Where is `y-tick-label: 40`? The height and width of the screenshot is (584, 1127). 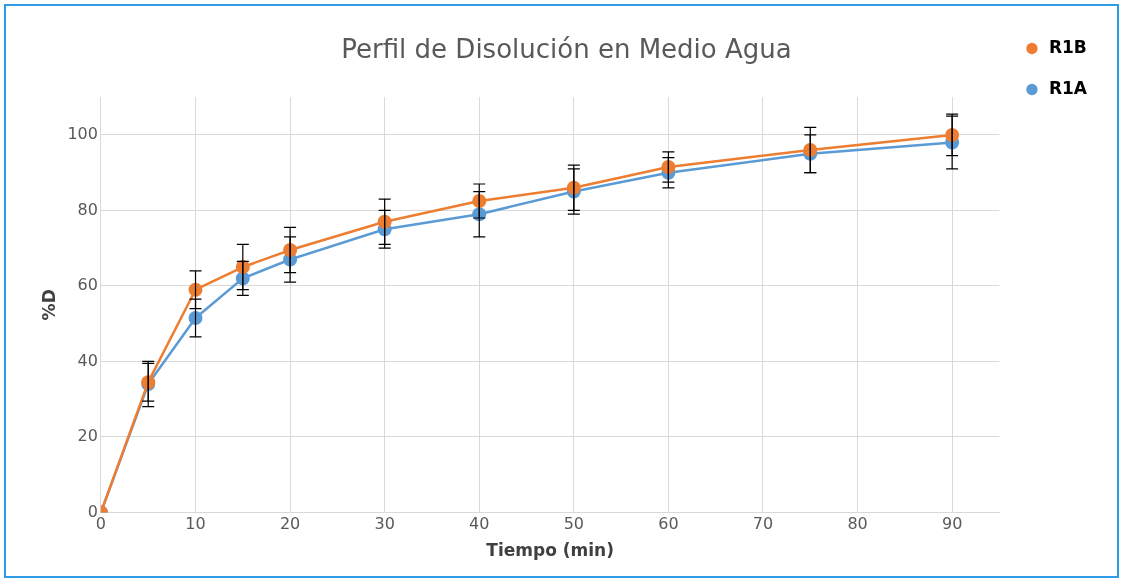
y-tick-label: 40 is located at coordinates (87, 360).